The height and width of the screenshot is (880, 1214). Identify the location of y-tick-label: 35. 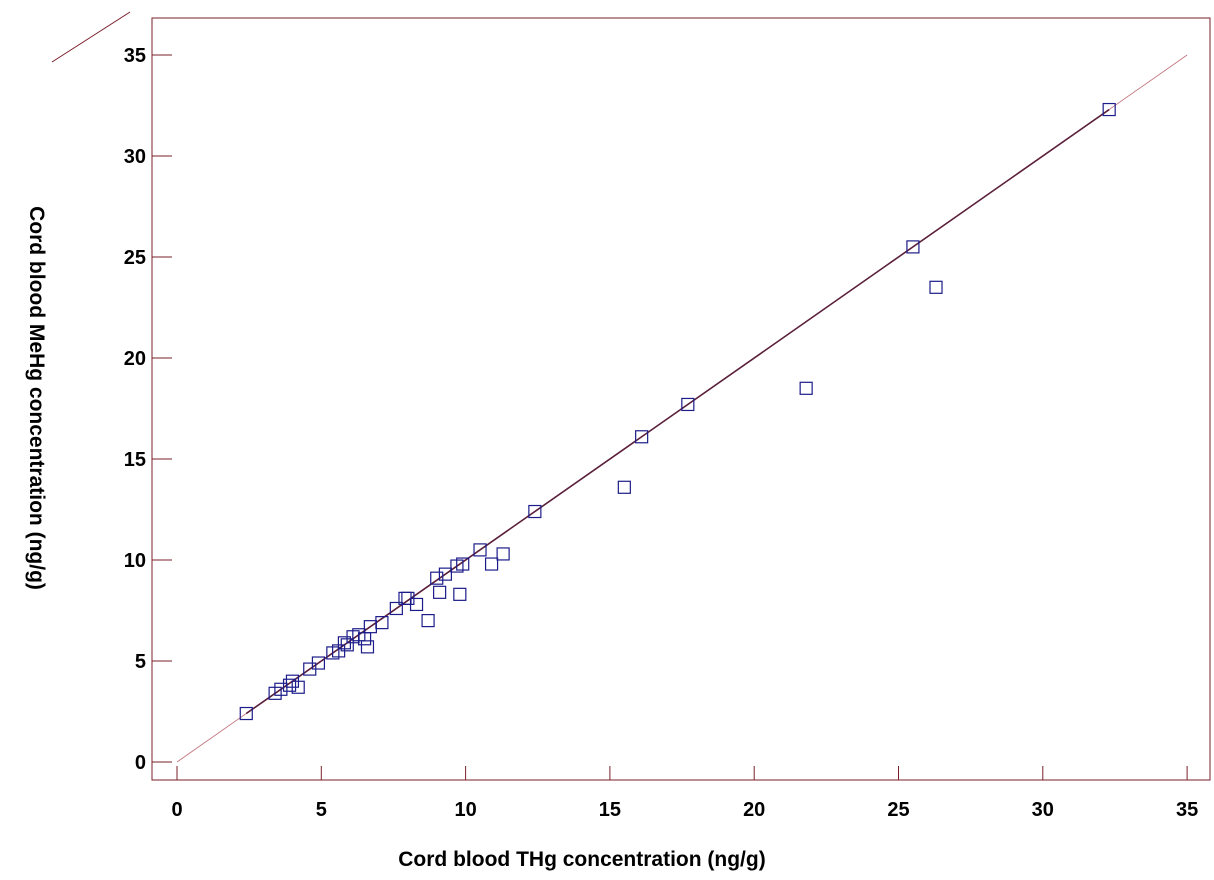
(135, 56).